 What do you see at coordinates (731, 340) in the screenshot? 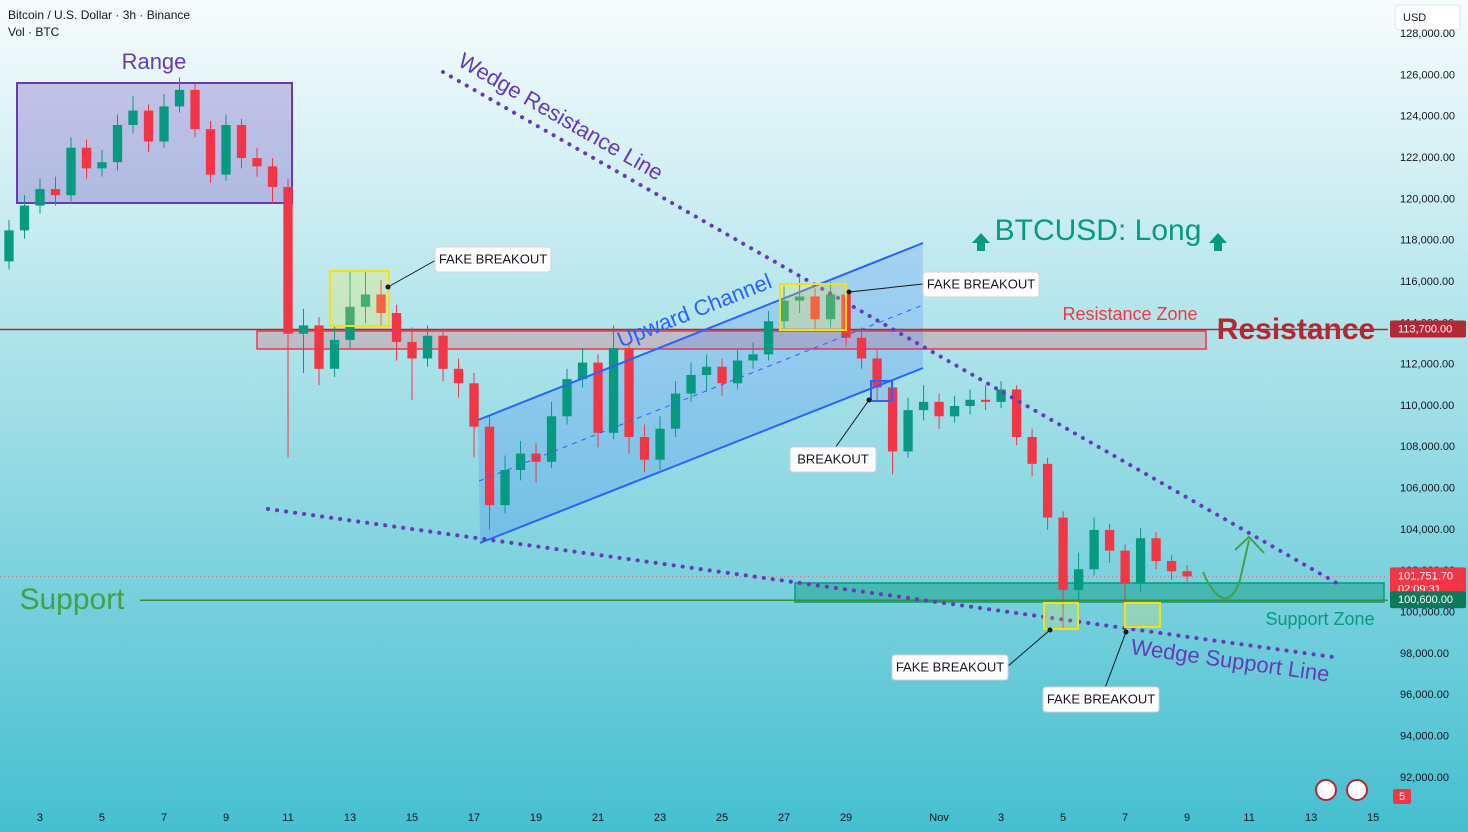
I see `resistance-zone` at bounding box center [731, 340].